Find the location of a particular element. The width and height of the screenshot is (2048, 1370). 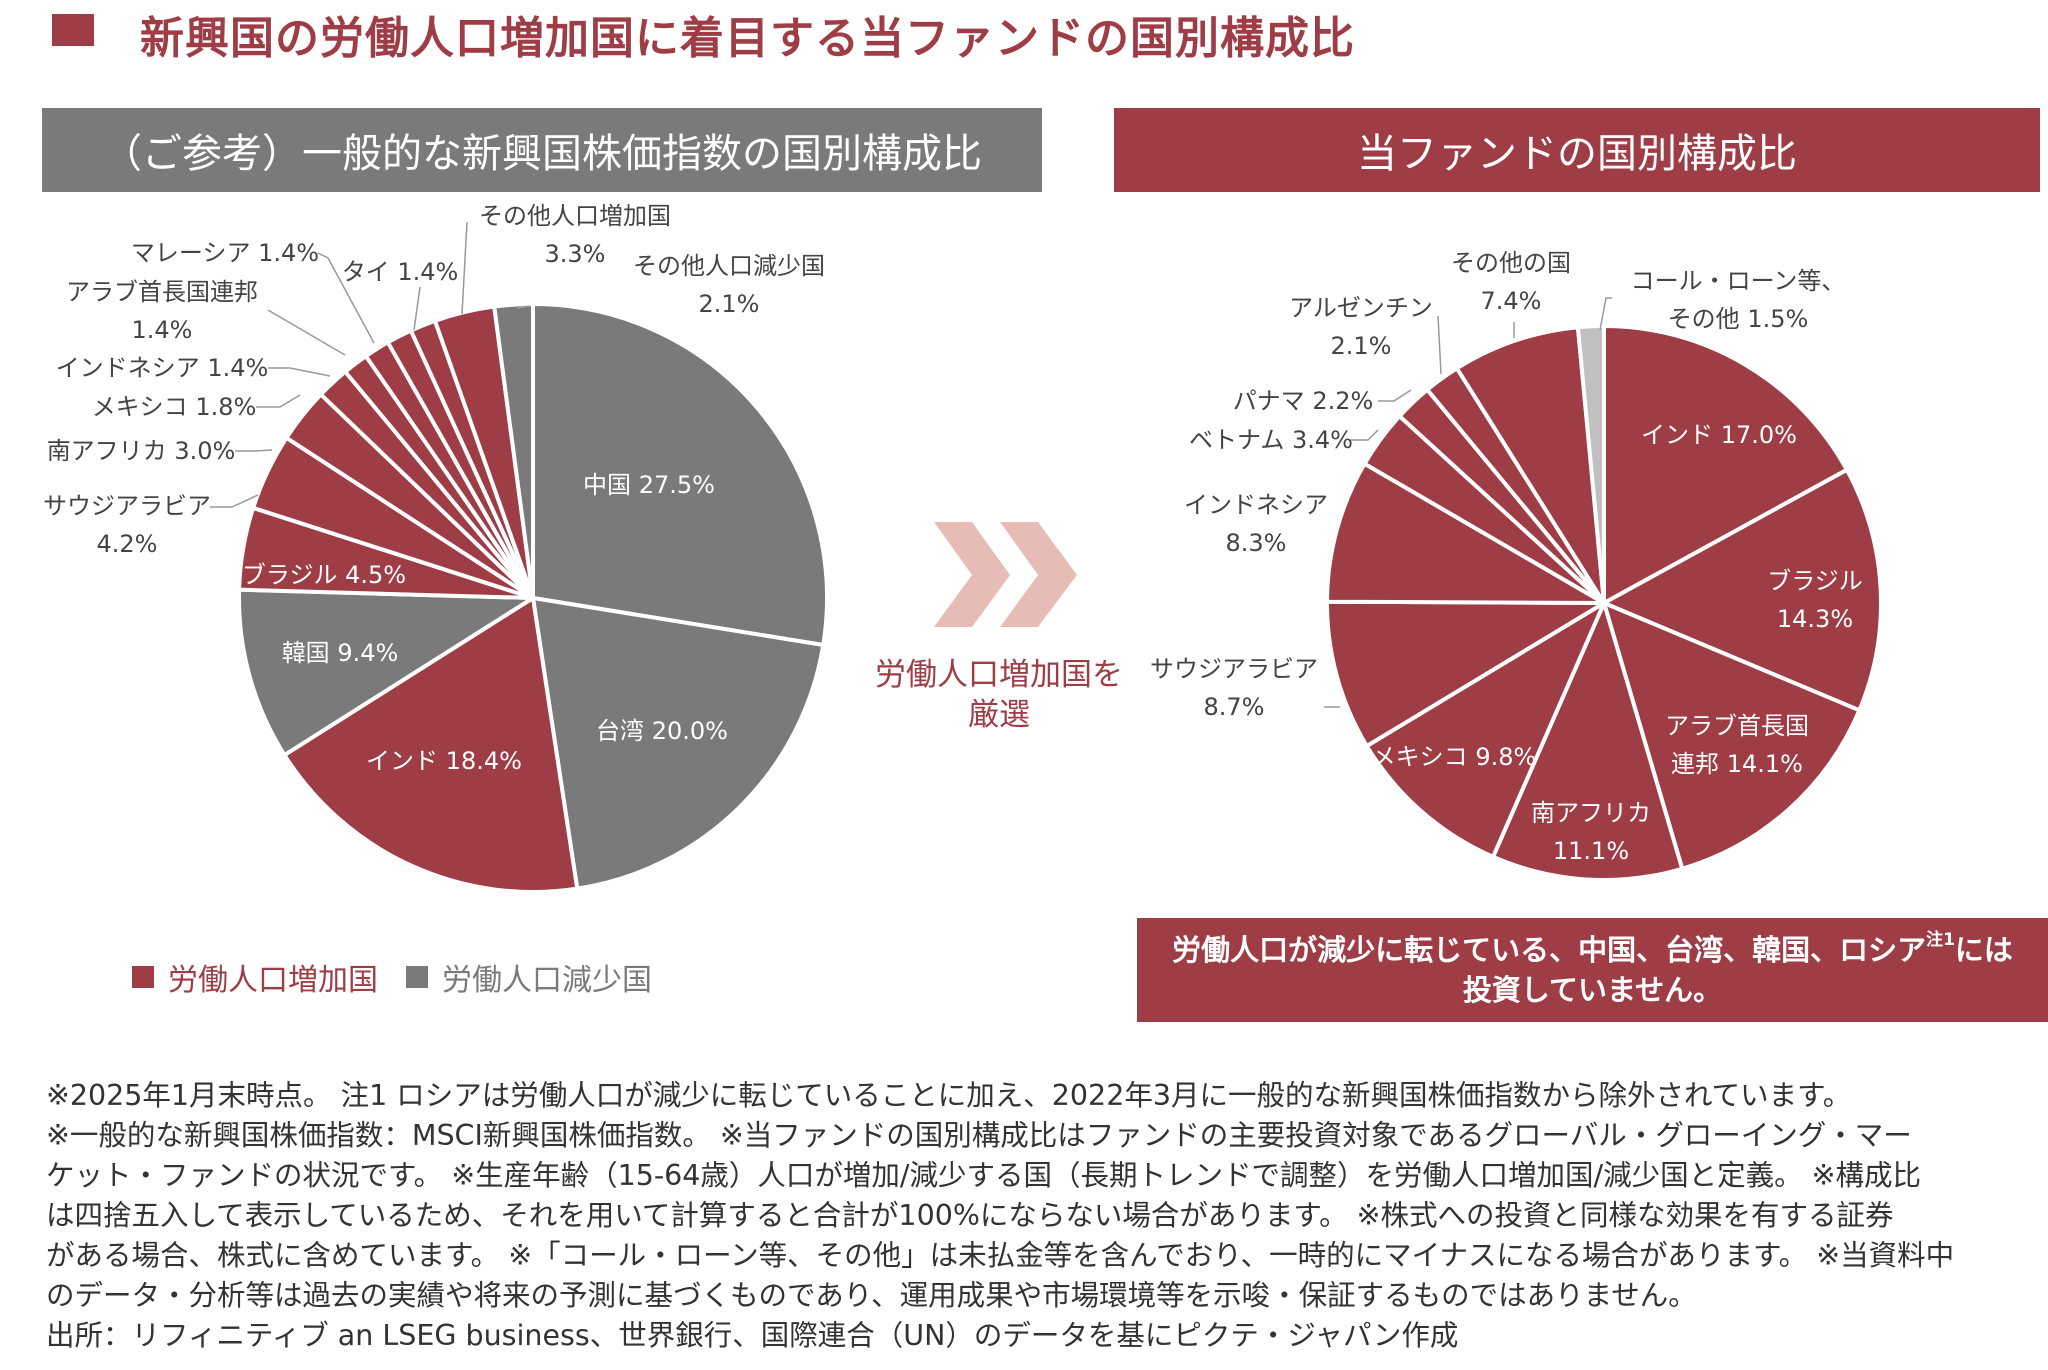

right-chart-header: 当ファンドの国別構成比 is located at coordinates (1577, 150).